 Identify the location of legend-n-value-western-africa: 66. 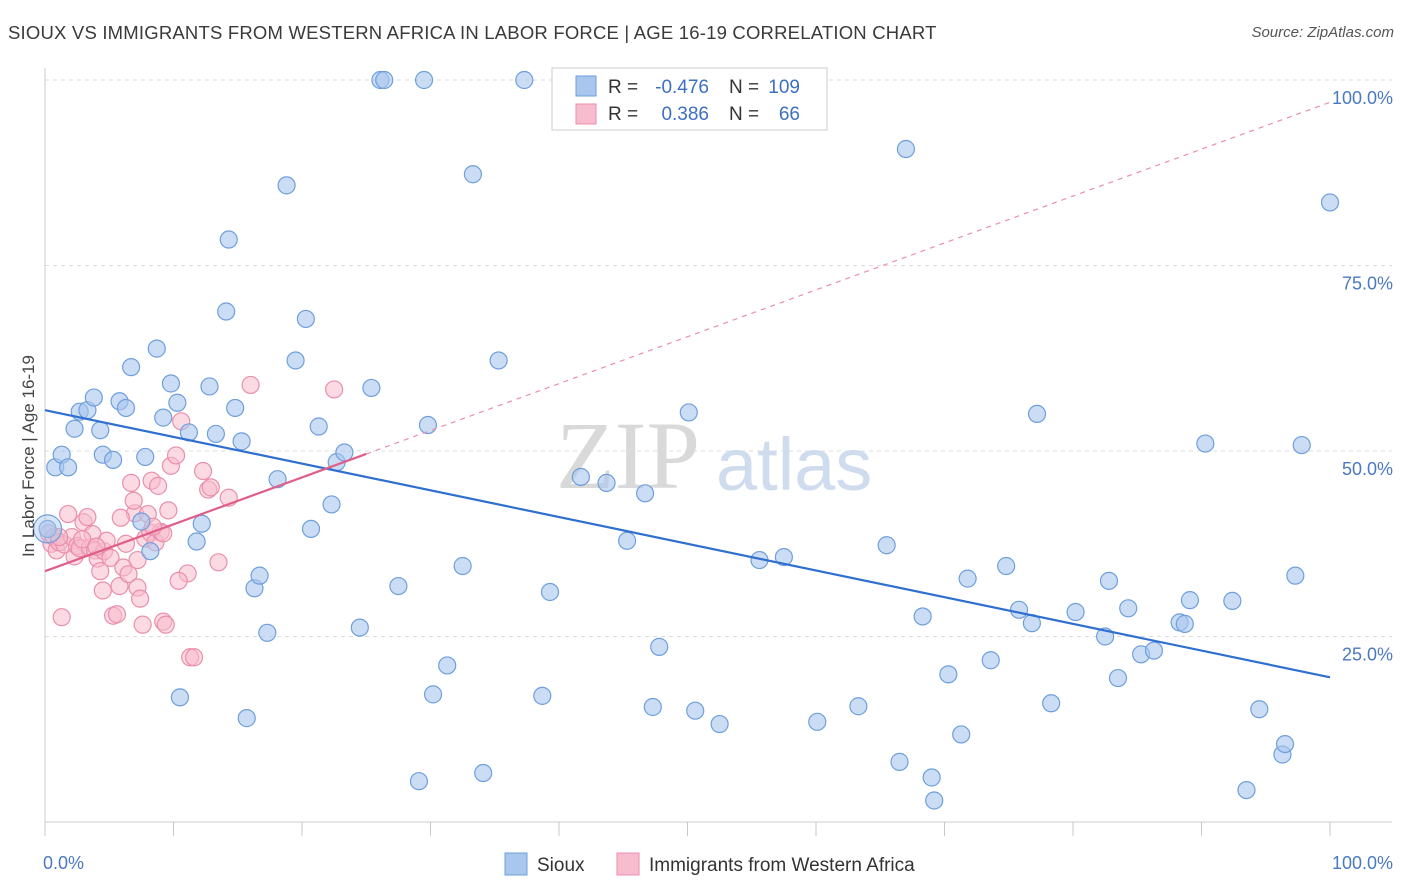
(789, 114).